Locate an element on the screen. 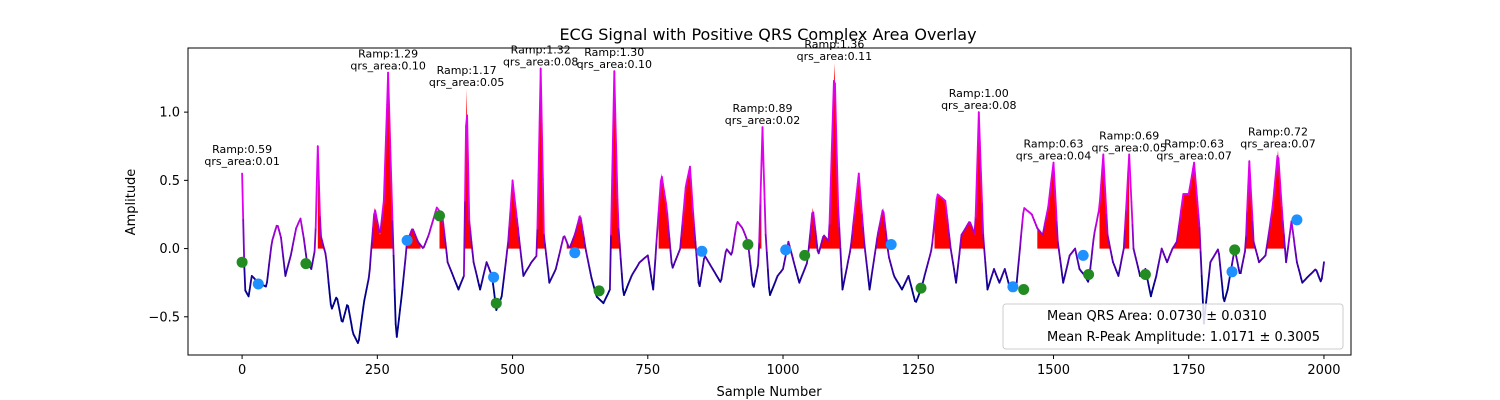 Image resolution: width=1500 pixels, height=400 pixels. y-tick-label-1: 0.0 is located at coordinates (169, 249).